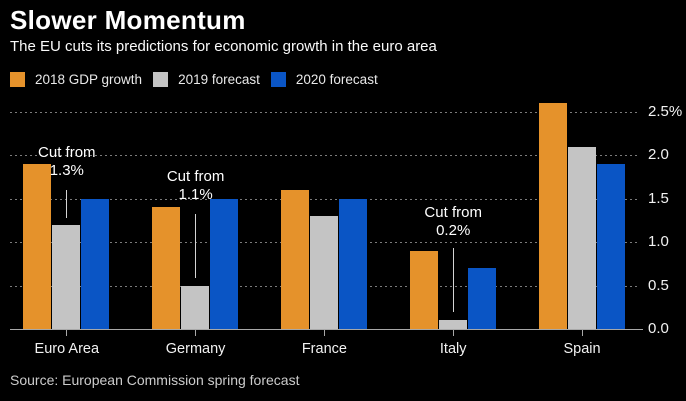 The height and width of the screenshot is (401, 686). What do you see at coordinates (325, 199) in the screenshot?
I see `gridline-1.5` at bounding box center [325, 199].